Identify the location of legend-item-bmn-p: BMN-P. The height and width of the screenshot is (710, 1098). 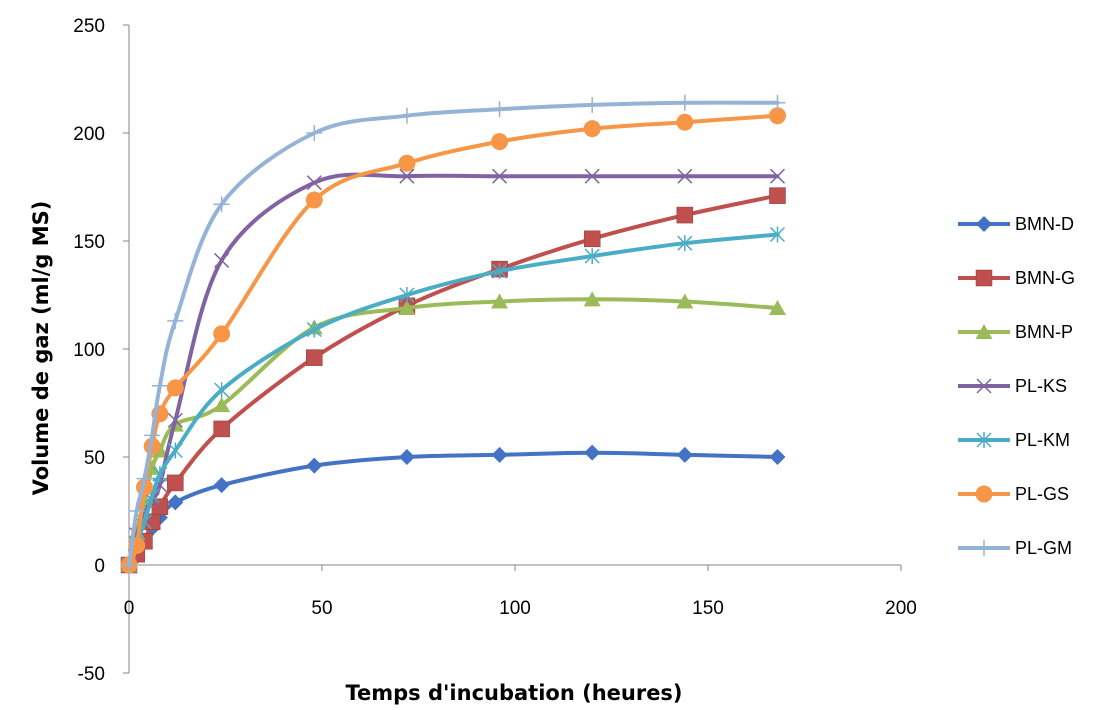
(1015, 332).